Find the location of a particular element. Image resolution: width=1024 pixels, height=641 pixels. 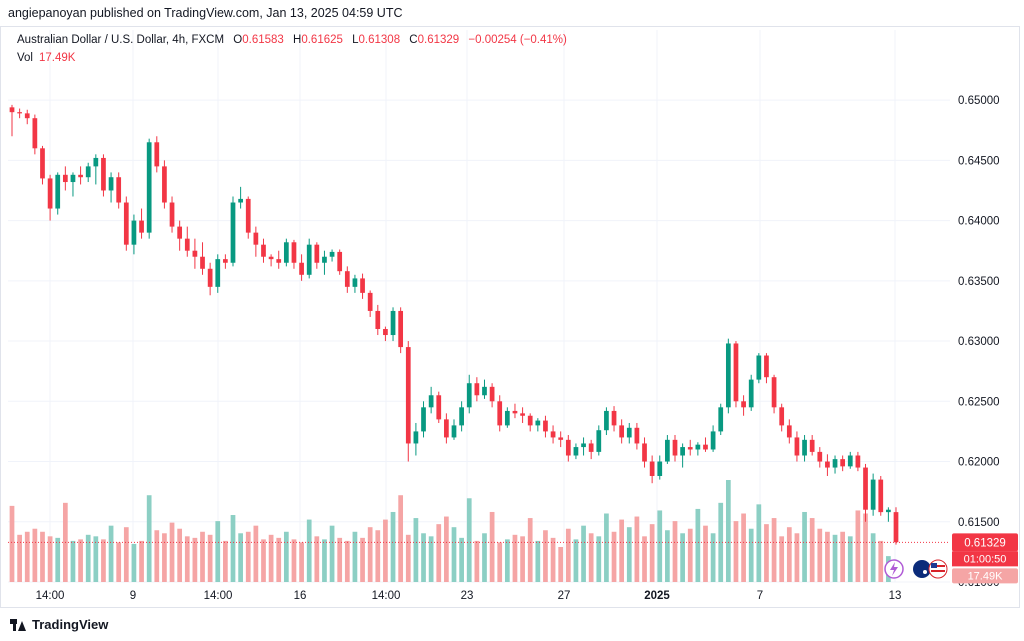

x-tick-label: 16 is located at coordinates (300, 596).